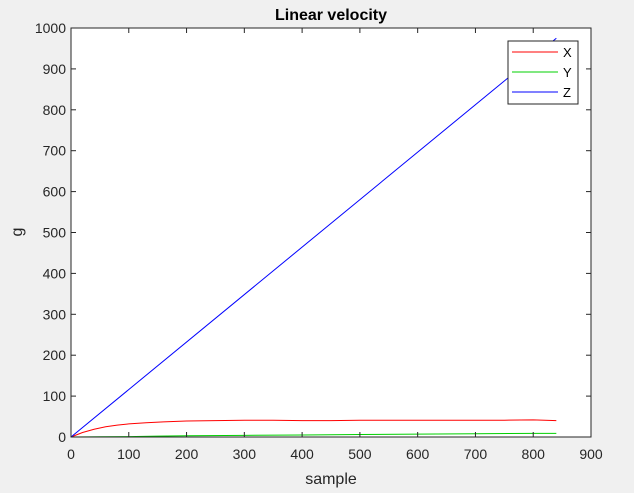 This screenshot has width=634, height=493. What do you see at coordinates (62, 437) in the screenshot?
I see `y-tick-label: 0` at bounding box center [62, 437].